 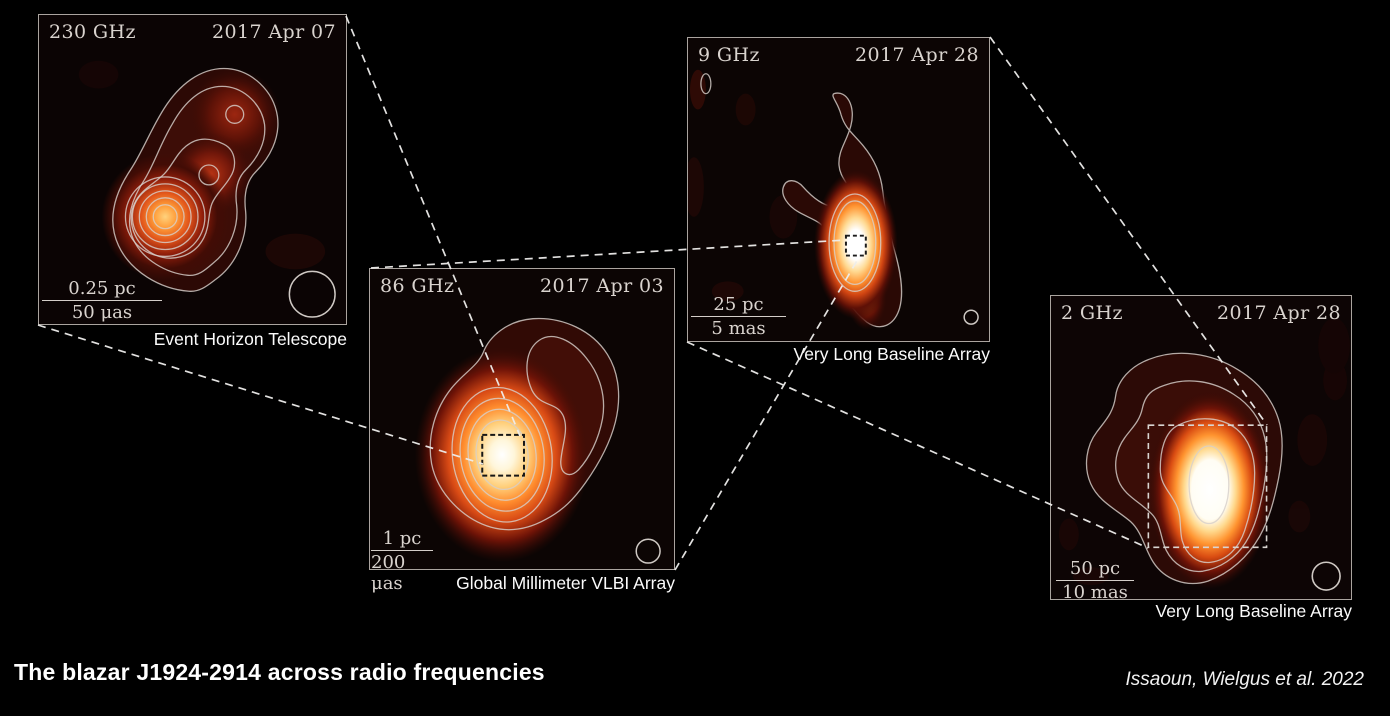 I want to click on background-noise, so click(x=202, y=165).